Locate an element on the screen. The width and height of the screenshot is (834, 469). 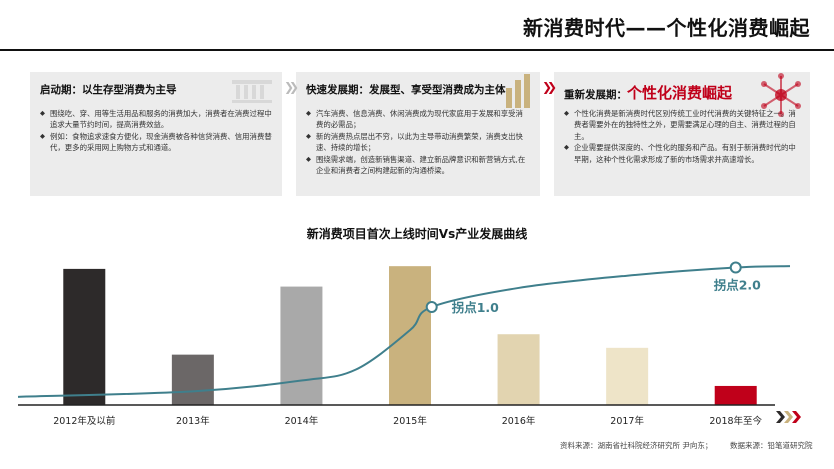
x-tick-label: 2017年 is located at coordinates (627, 421).